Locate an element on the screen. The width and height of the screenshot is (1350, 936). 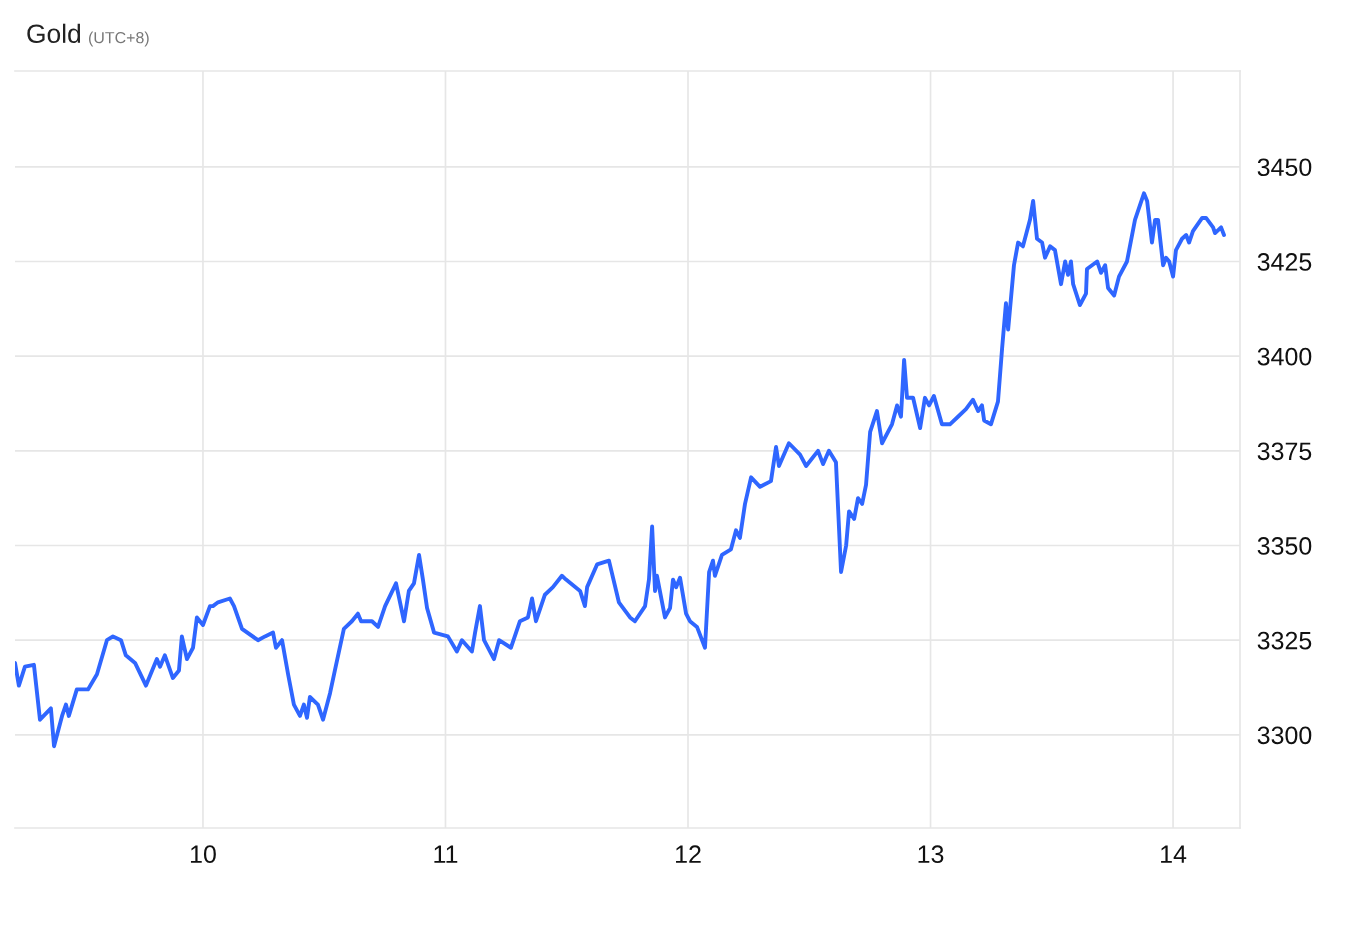
x-tick-label: 12 is located at coordinates (688, 854).